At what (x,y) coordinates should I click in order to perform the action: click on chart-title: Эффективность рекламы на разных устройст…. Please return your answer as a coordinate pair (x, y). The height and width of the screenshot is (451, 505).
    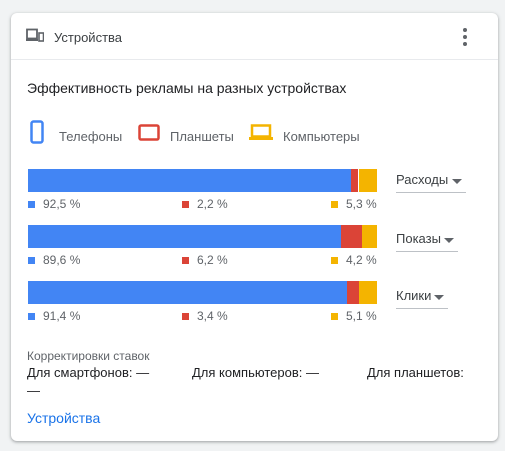
    Looking at the image, I should click on (187, 88).